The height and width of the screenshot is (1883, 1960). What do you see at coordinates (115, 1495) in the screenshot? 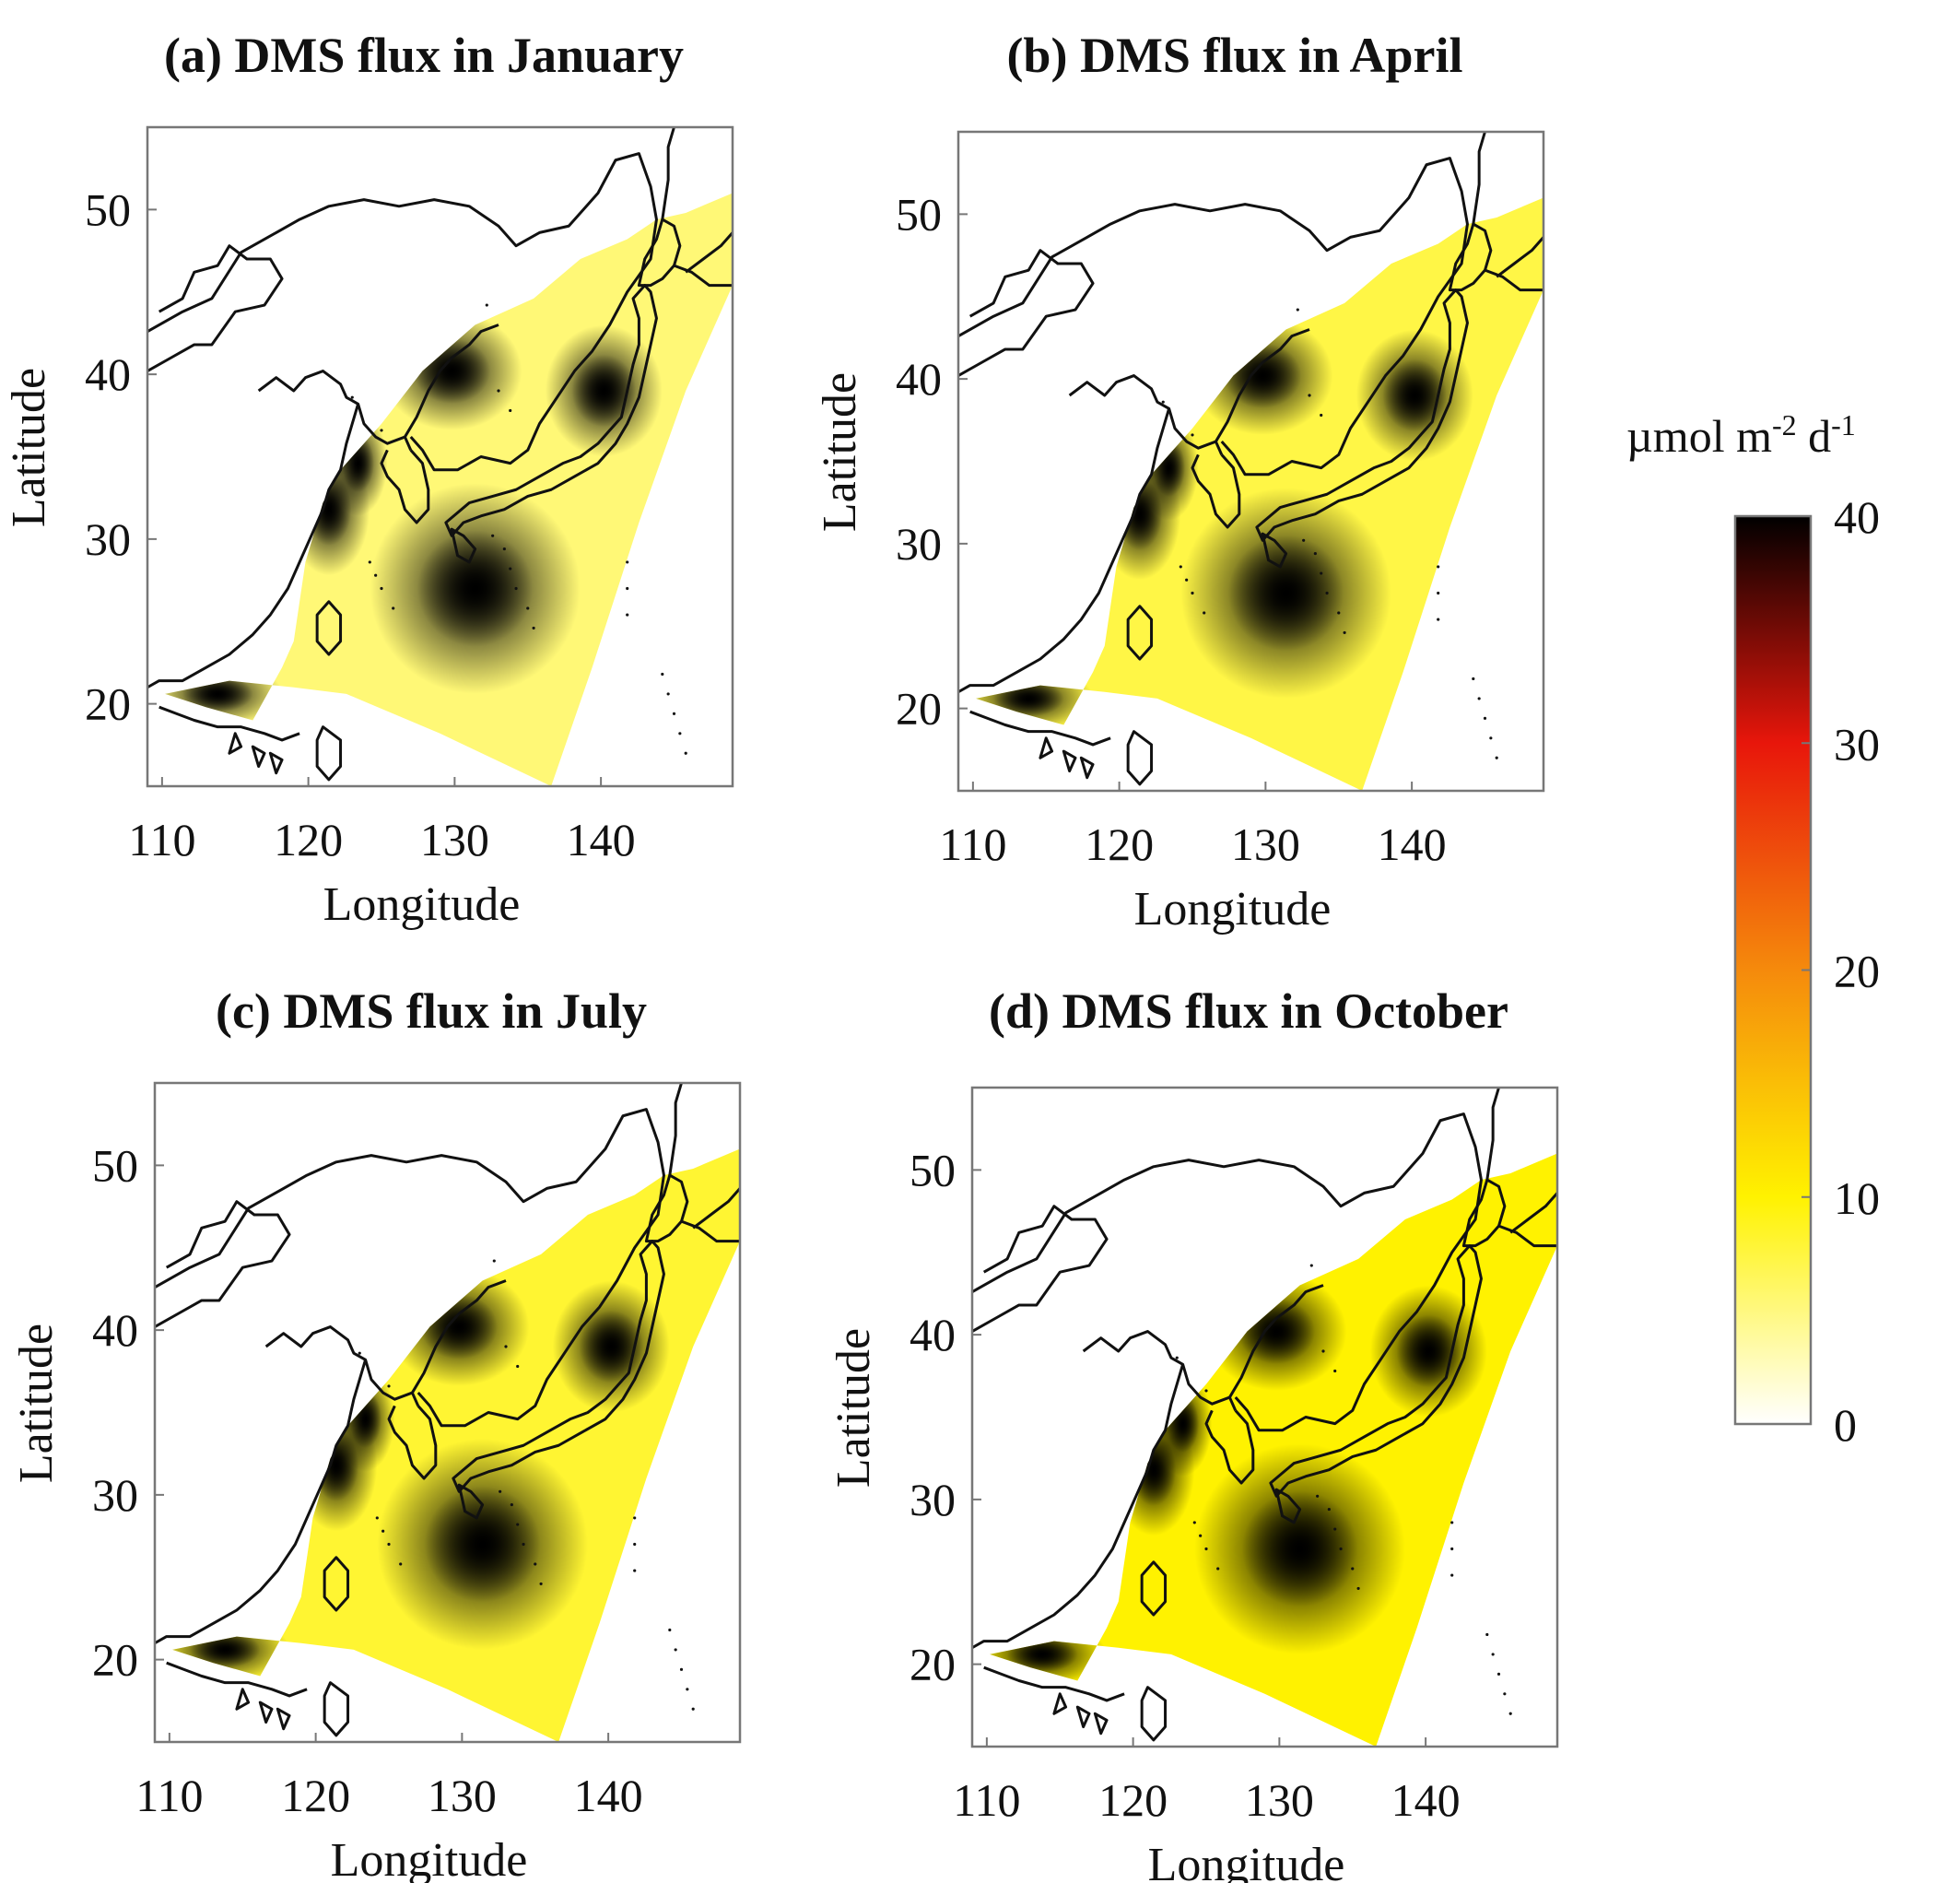
I see `y-tick-label: 30` at bounding box center [115, 1495].